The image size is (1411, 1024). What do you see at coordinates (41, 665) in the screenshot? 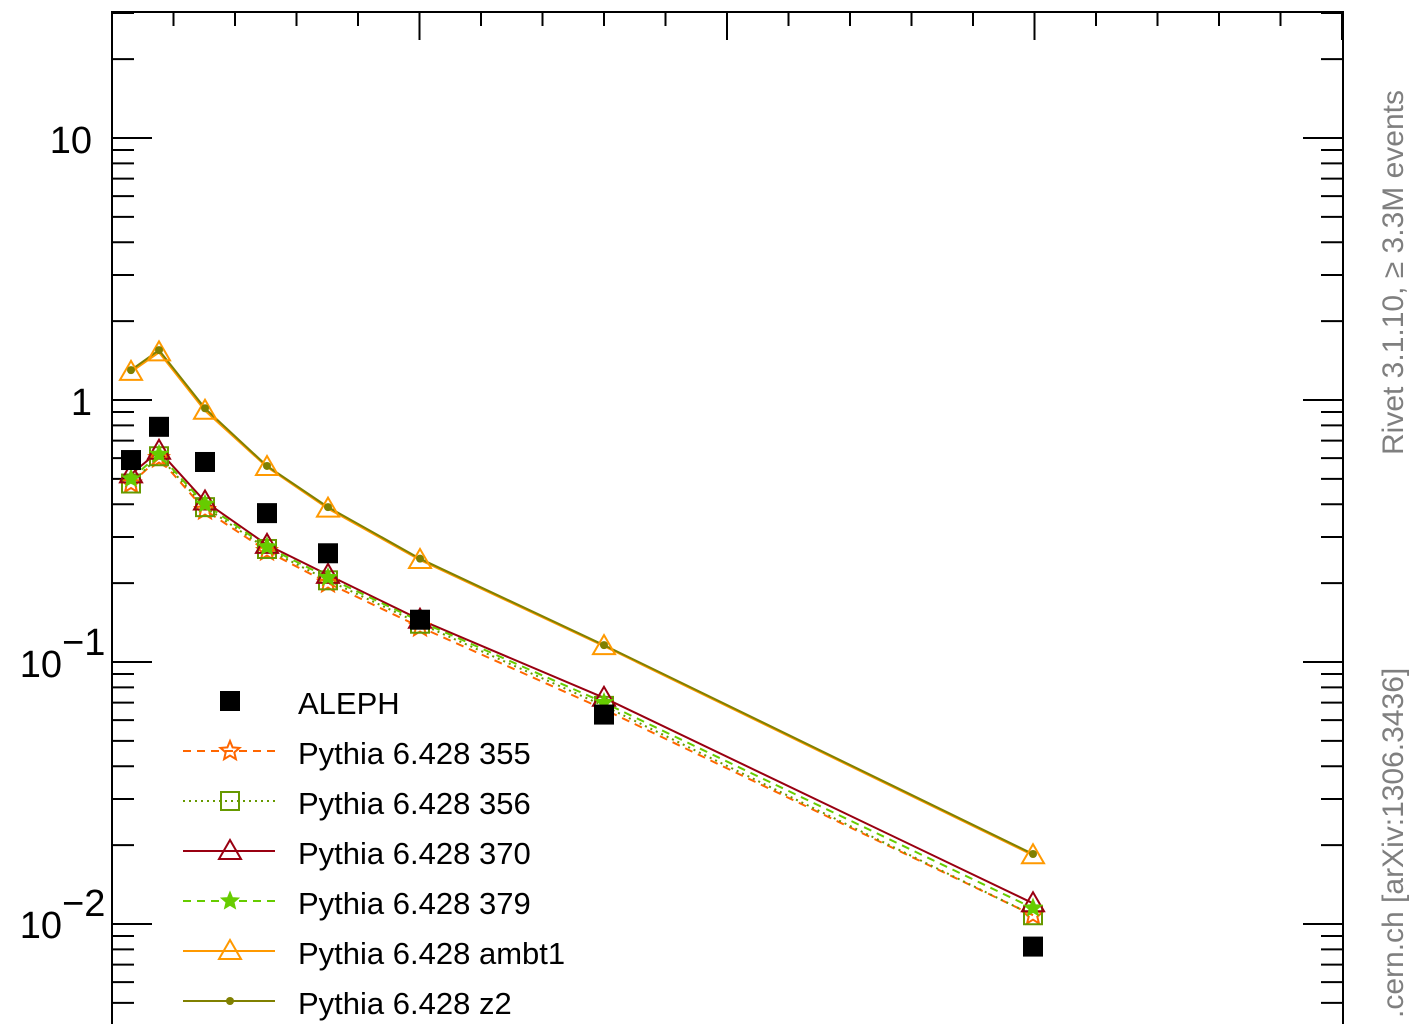
I see `ytick-label-0.1: 10` at bounding box center [41, 665].